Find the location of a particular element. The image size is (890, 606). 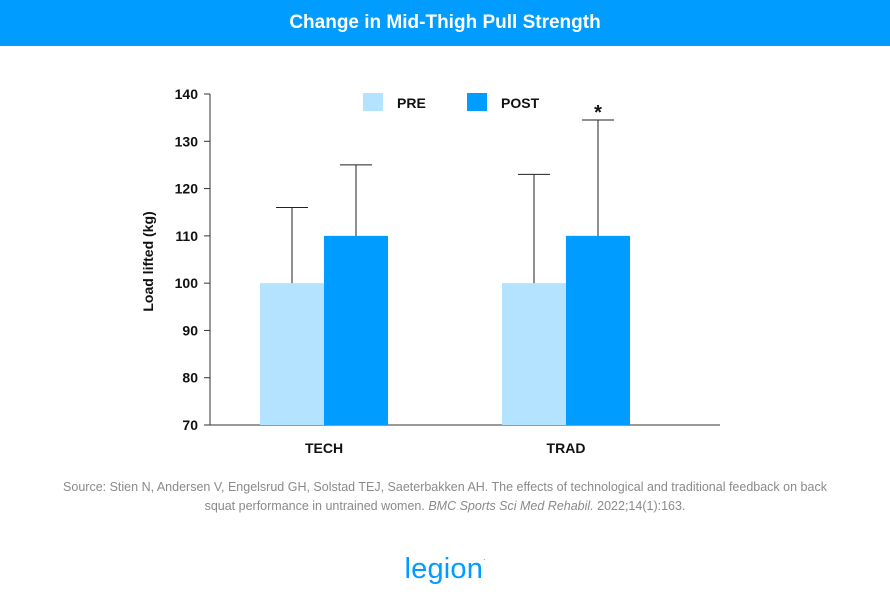

source-journal: BMC Sports Sci Med Rehabil. is located at coordinates (511, 506).